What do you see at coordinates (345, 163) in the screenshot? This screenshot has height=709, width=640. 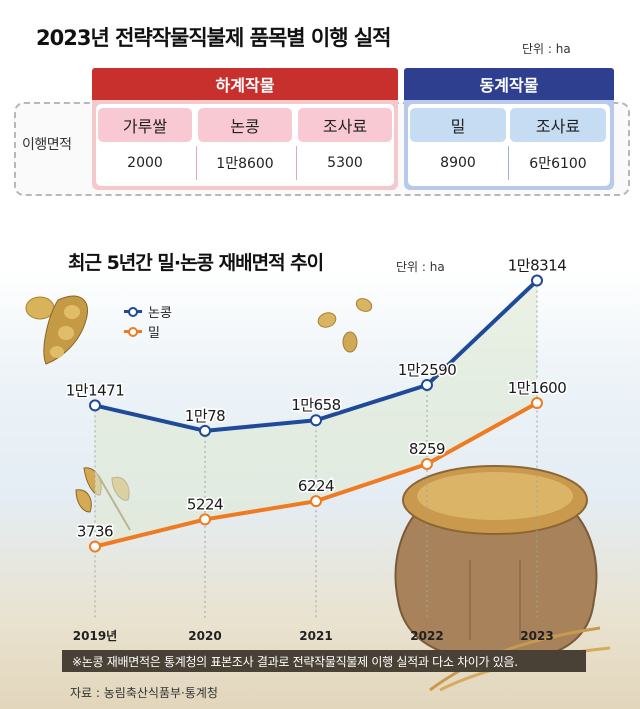 I see `cell-forage-summer: 5300` at bounding box center [345, 163].